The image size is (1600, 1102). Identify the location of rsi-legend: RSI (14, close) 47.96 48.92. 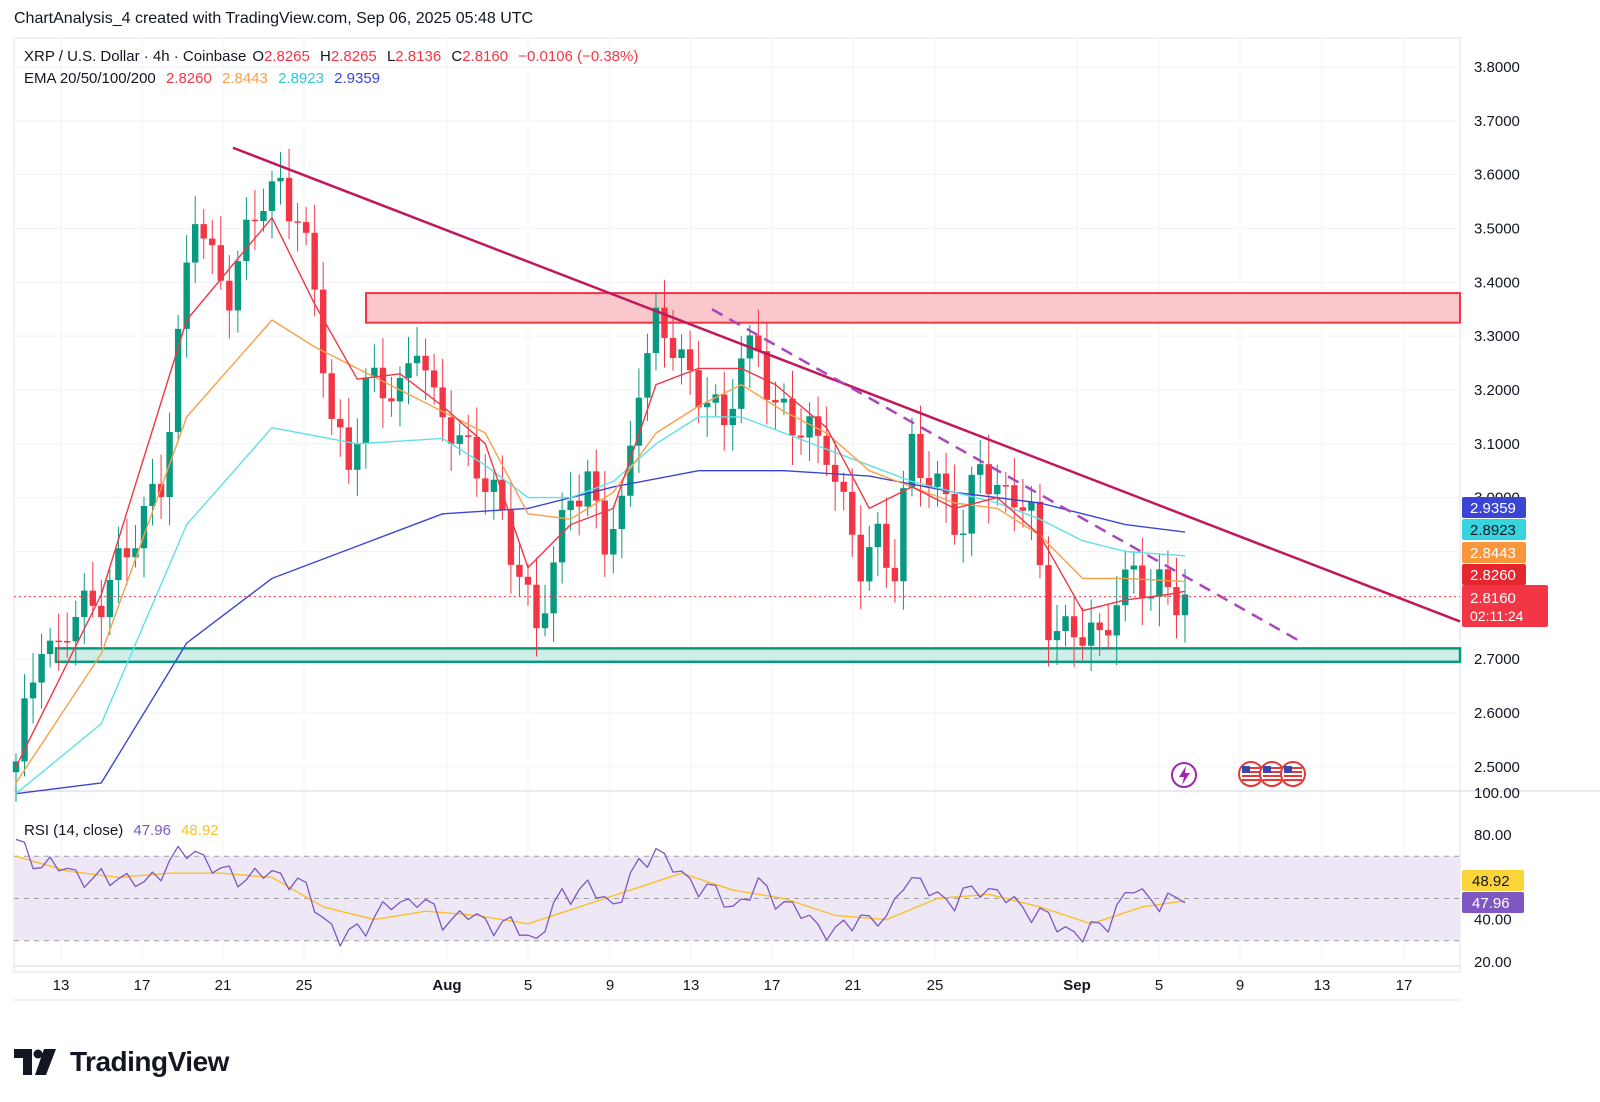
(121, 830).